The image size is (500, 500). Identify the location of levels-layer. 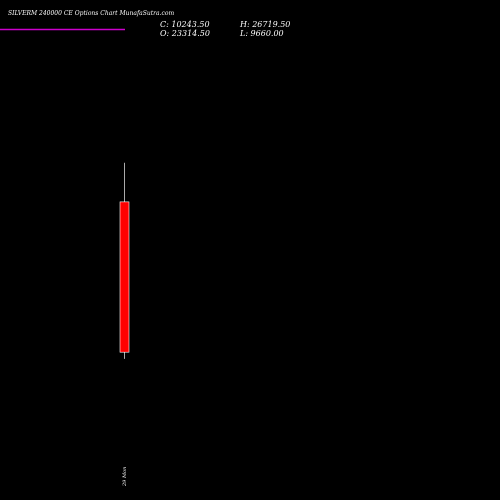
(62, 29).